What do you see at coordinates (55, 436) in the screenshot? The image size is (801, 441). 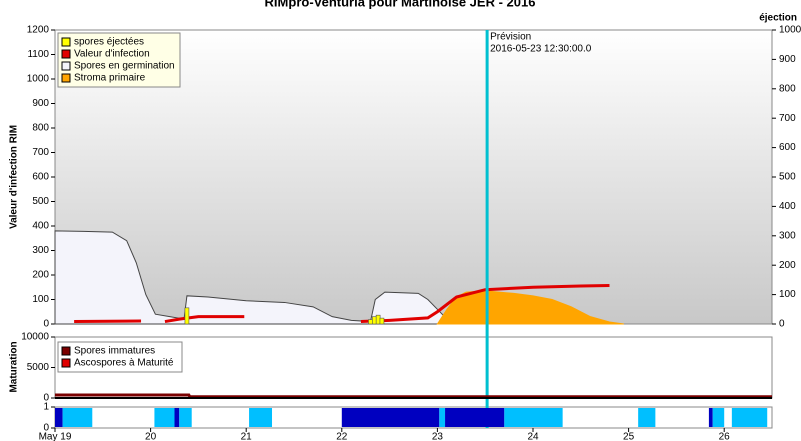 I see `x-tick-label: May 19` at bounding box center [55, 436].